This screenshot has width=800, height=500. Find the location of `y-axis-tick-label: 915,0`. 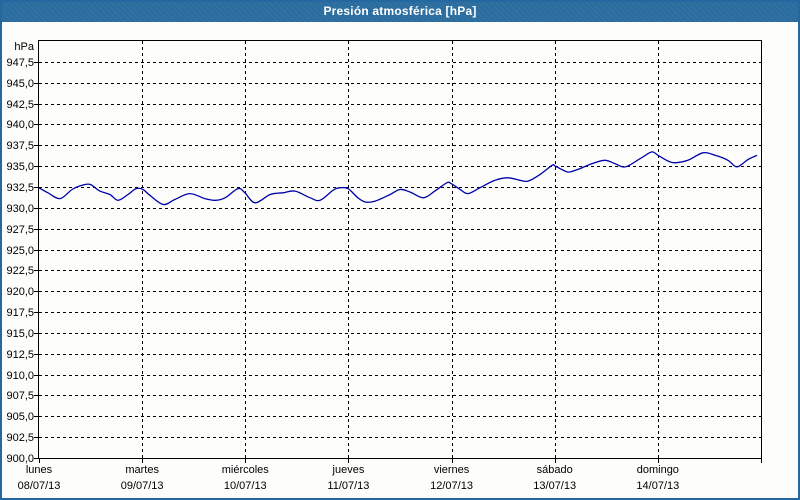

y-axis-tick-label: 915,0 is located at coordinates (20, 333).